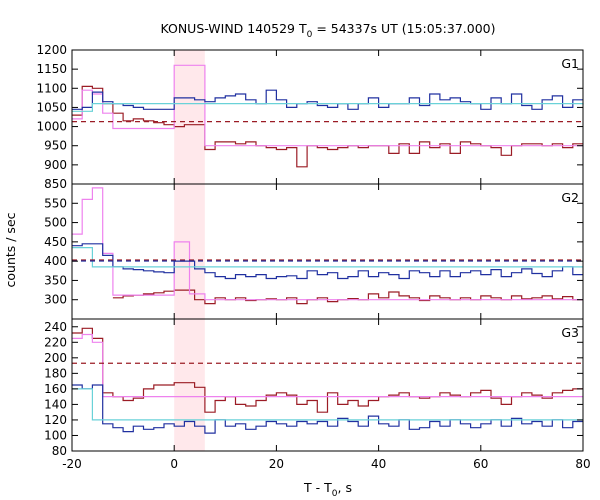 The height and width of the screenshot is (500, 600). What do you see at coordinates (55, 146) in the screenshot?
I see `y-tick-label: 950` at bounding box center [55, 146].